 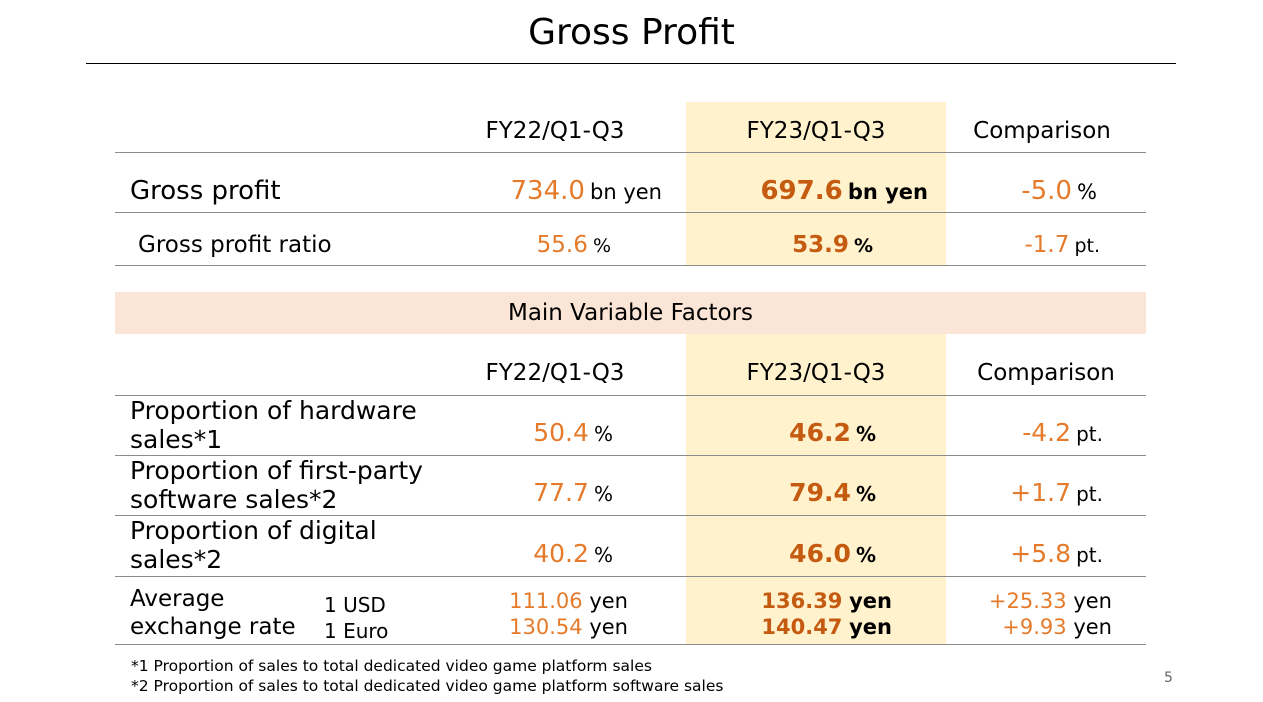 What do you see at coordinates (205, 191) in the screenshot?
I see `row-label-gross-profit: Gross profit` at bounding box center [205, 191].